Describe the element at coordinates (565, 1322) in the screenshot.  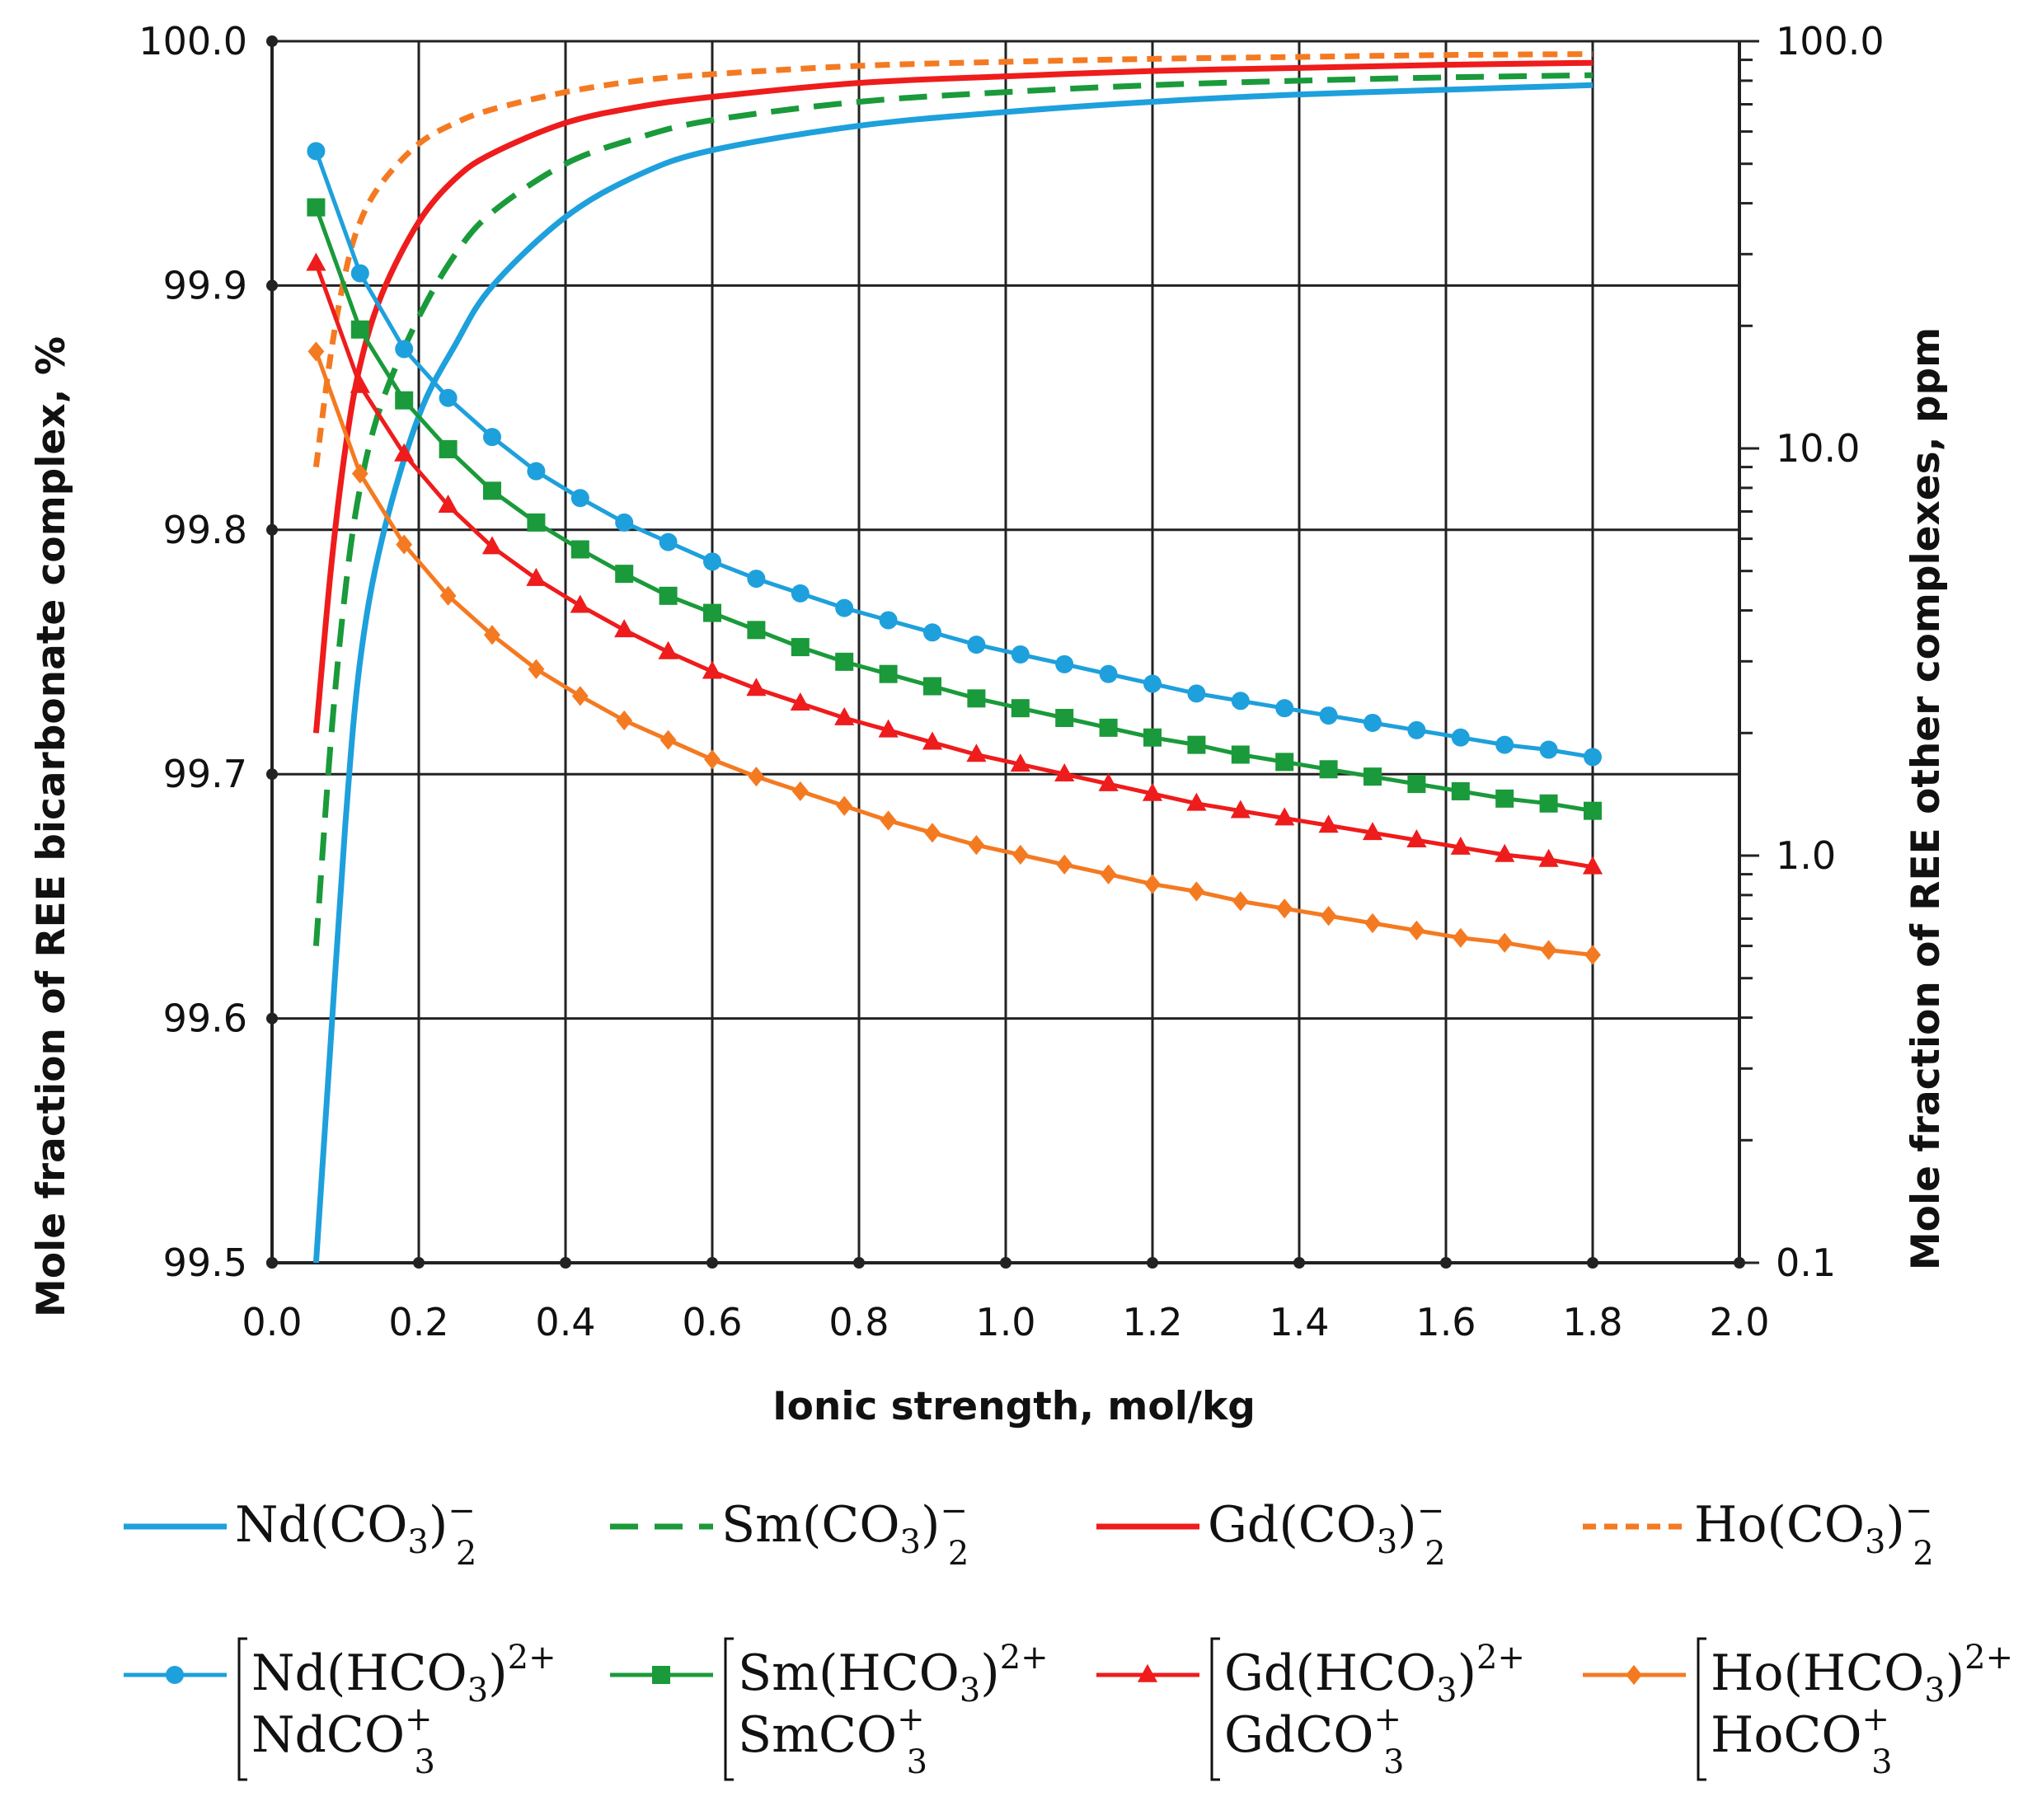
I see `x-tick-label: 0.4` at that location.